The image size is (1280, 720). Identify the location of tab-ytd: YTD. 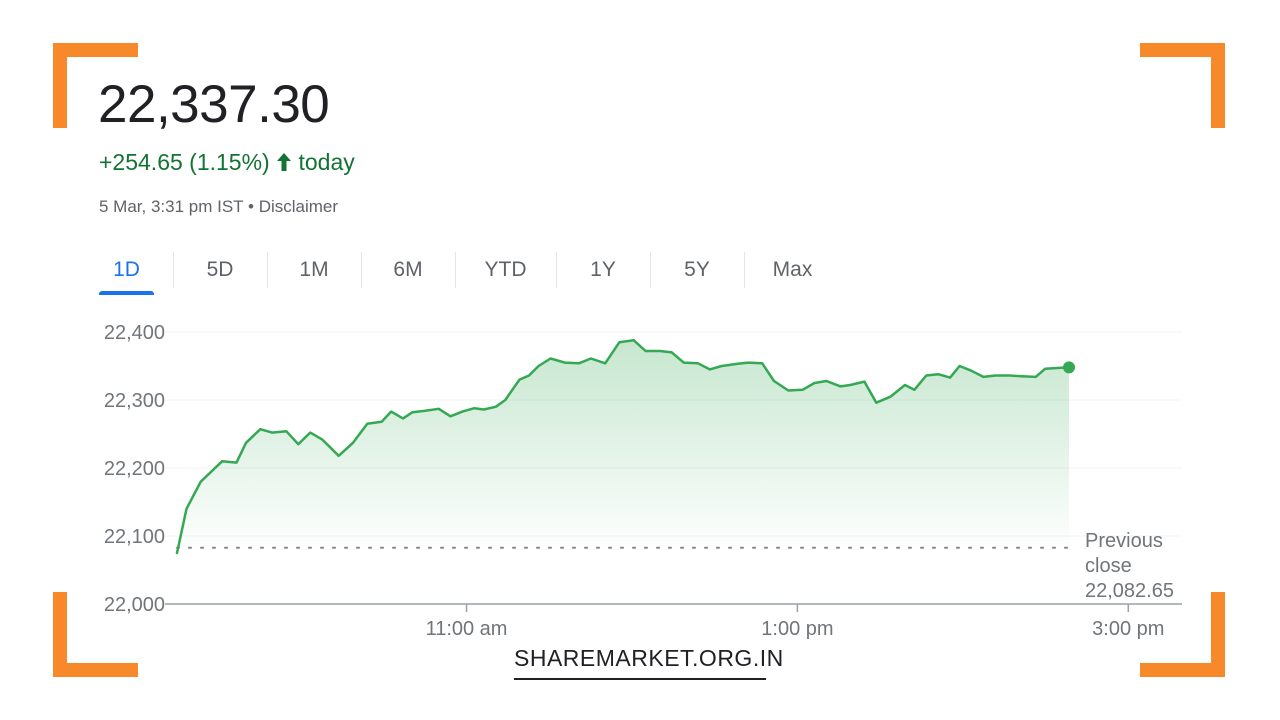
(505, 269).